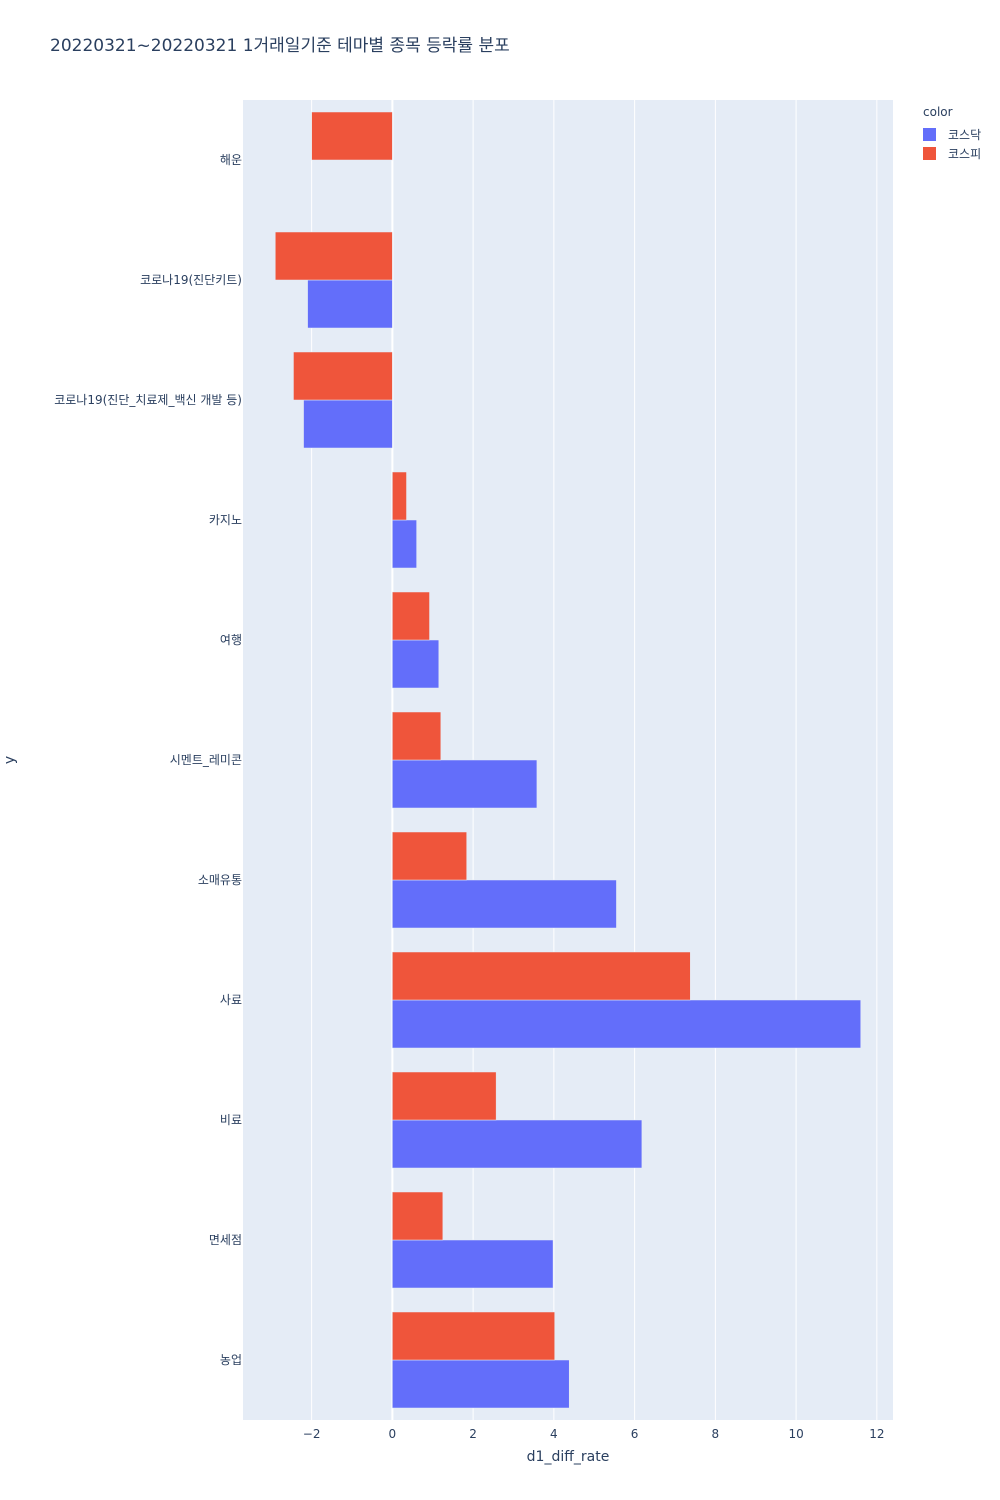 This screenshot has height=1500, width=1000. Describe the element at coordinates (965, 154) in the screenshot. I see `legend-label: 코스피` at that location.